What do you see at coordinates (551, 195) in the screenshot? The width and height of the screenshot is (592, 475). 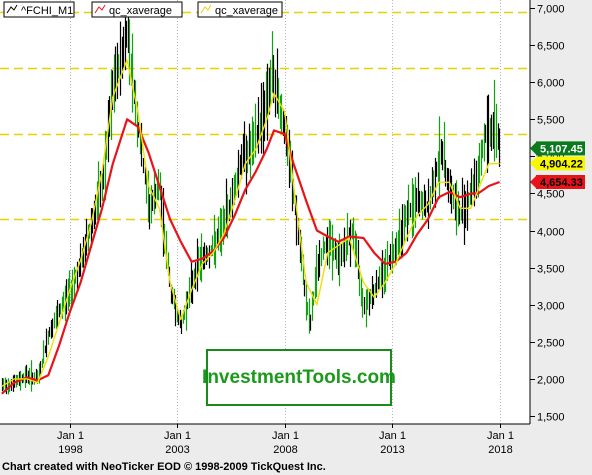 I see `y-tick-label: 4,500` at bounding box center [551, 195].